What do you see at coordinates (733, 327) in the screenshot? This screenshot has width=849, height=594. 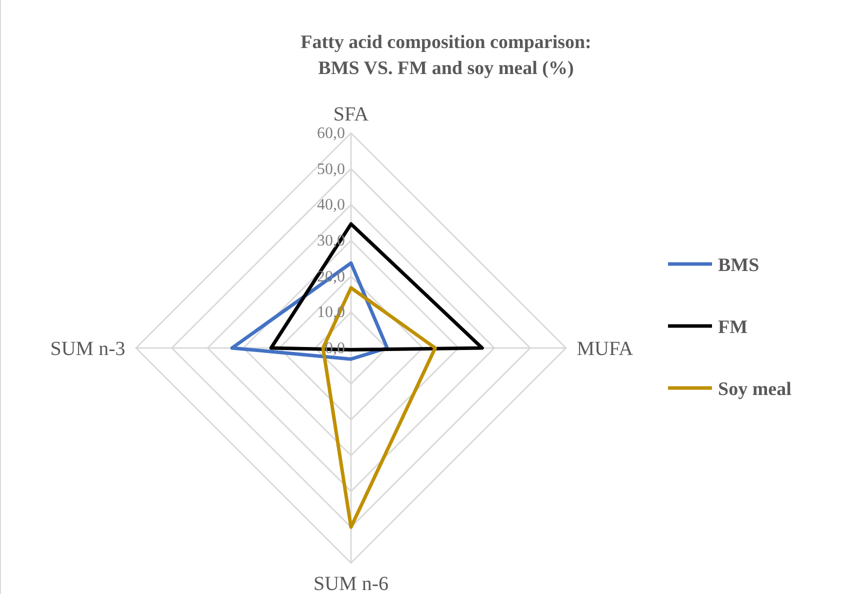 I see `legend-label: FM` at bounding box center [733, 327].